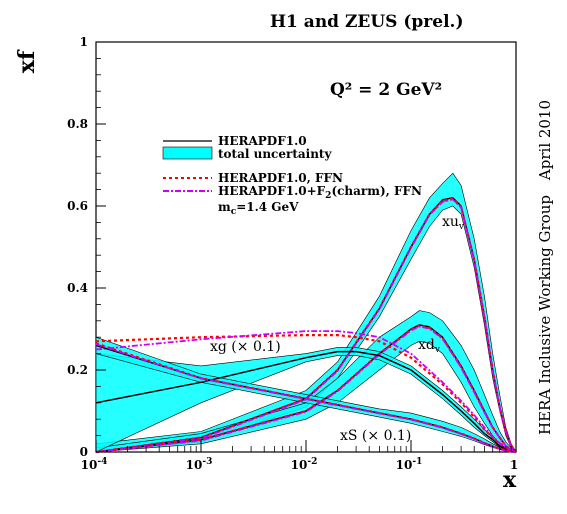  What do you see at coordinates (77, 206) in the screenshot?
I see `y-tick-label: 0.6` at bounding box center [77, 206].